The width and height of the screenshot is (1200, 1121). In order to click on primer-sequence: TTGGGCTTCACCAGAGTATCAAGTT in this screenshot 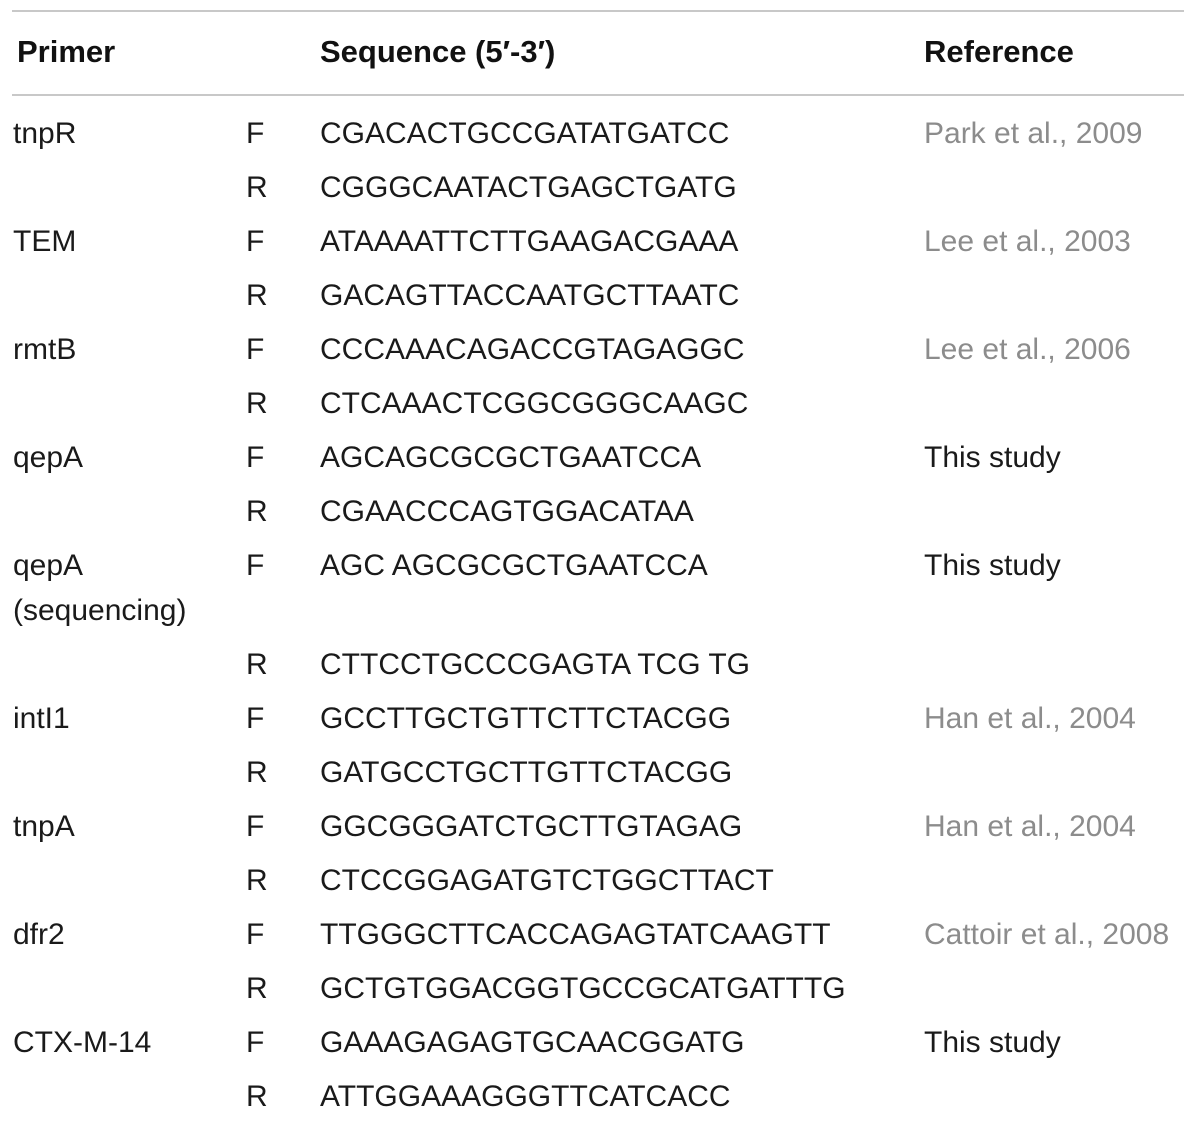, I will do `click(575, 934)`.